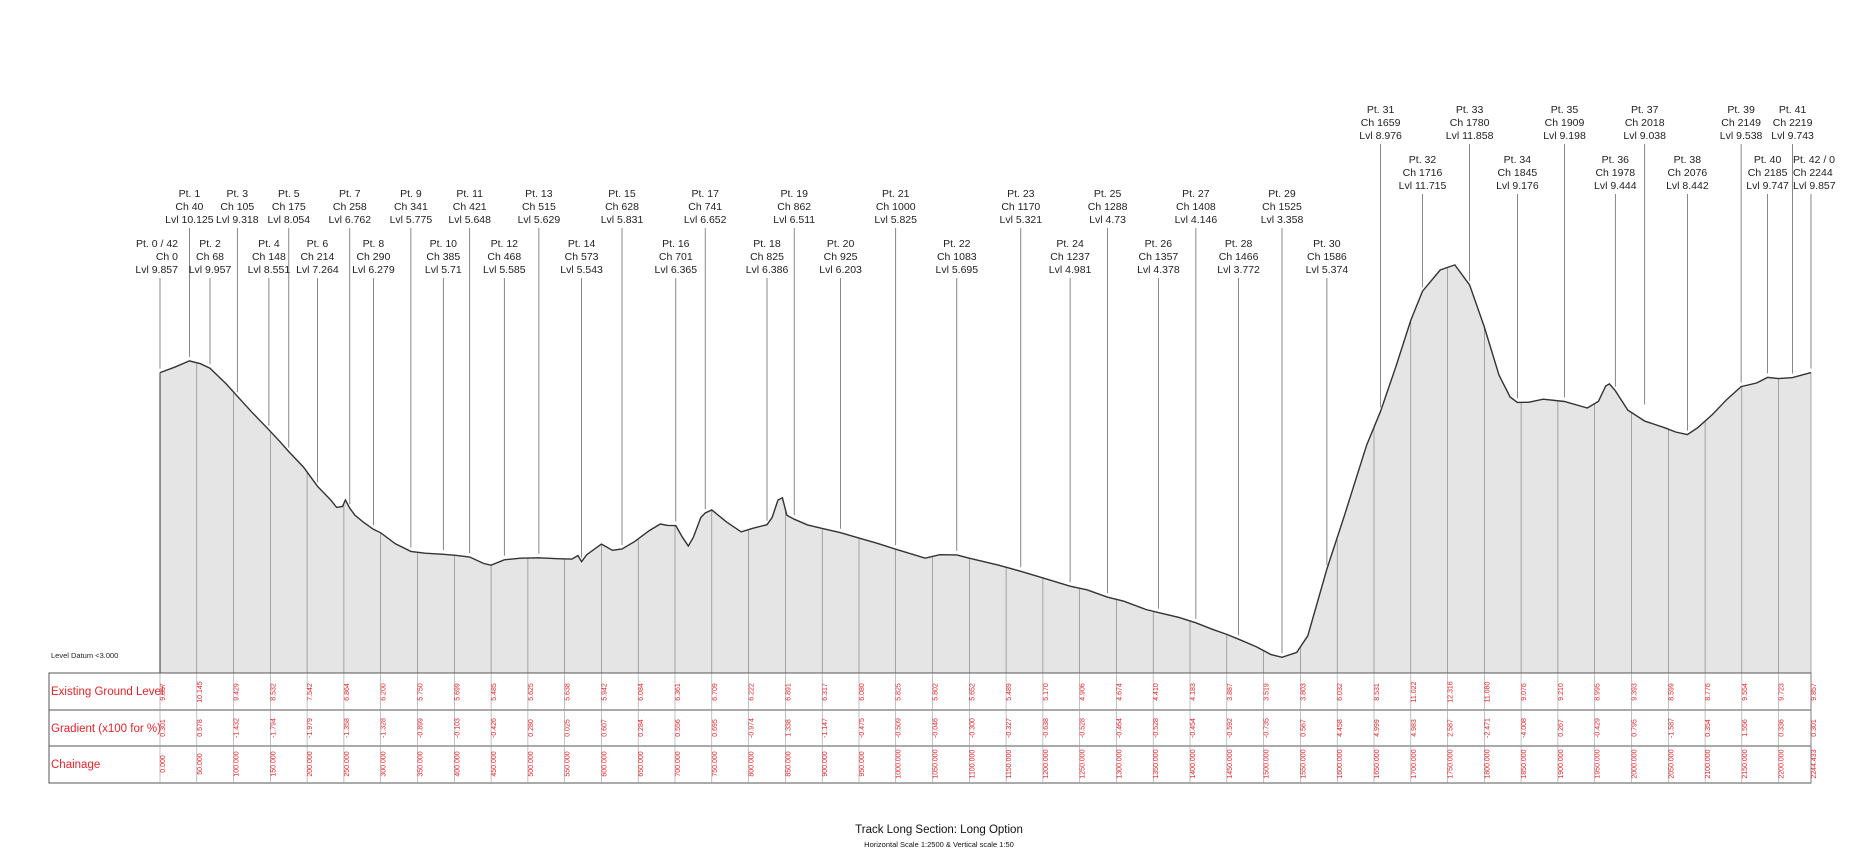 This screenshot has height=863, width=1865. What do you see at coordinates (622, 220) in the screenshot?
I see `point-level: Lvl 5.831` at bounding box center [622, 220].